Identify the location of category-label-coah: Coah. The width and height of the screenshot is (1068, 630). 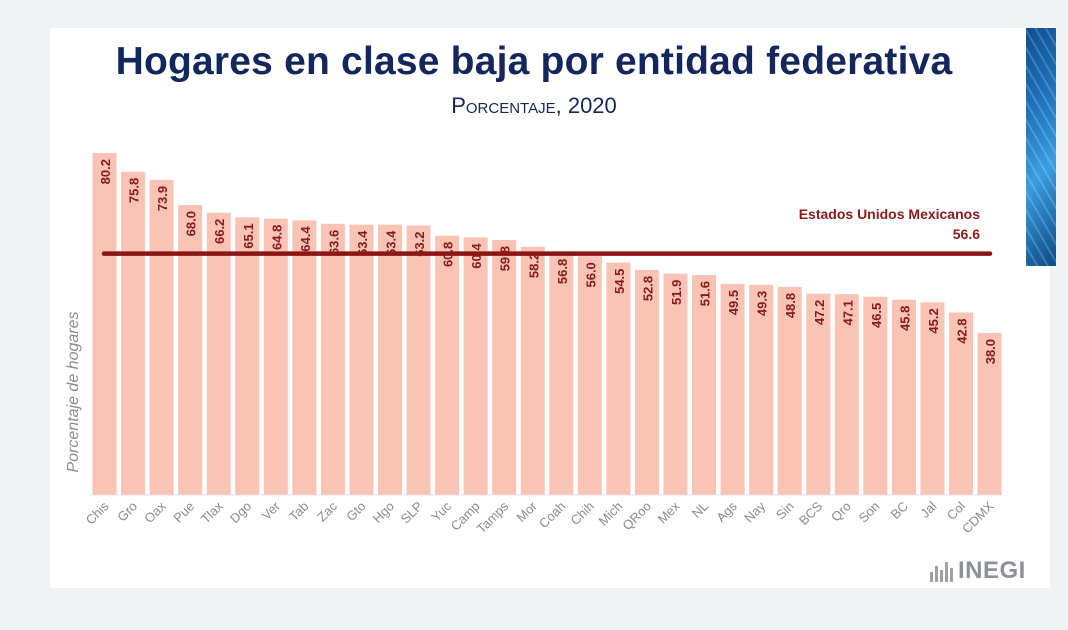
(552, 515).